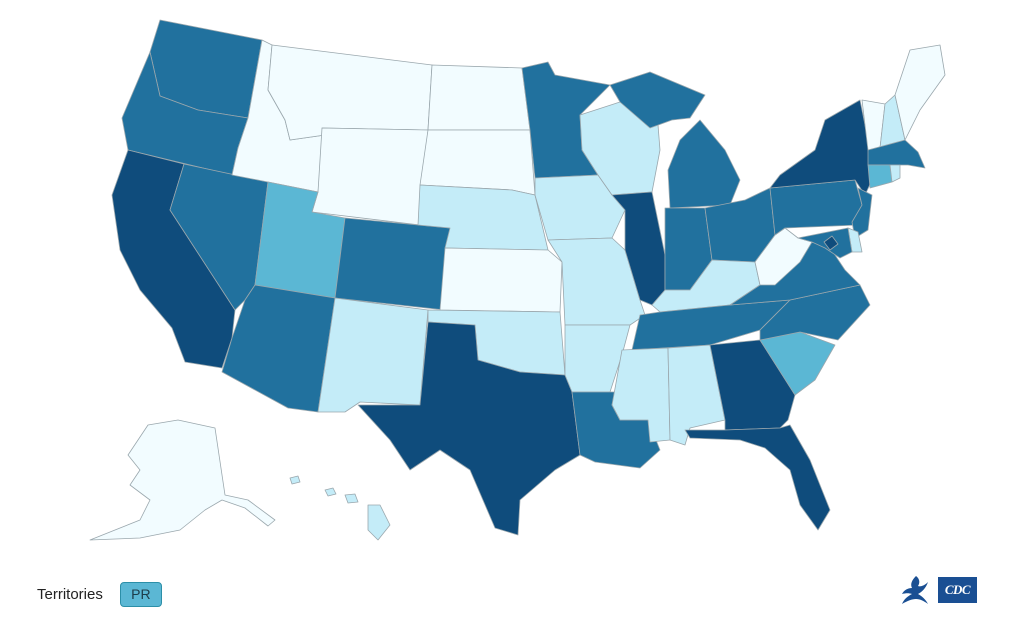 The width and height of the screenshot is (1011, 637). Describe the element at coordinates (675, 140) in the screenshot. I see `state-michigan` at that location.